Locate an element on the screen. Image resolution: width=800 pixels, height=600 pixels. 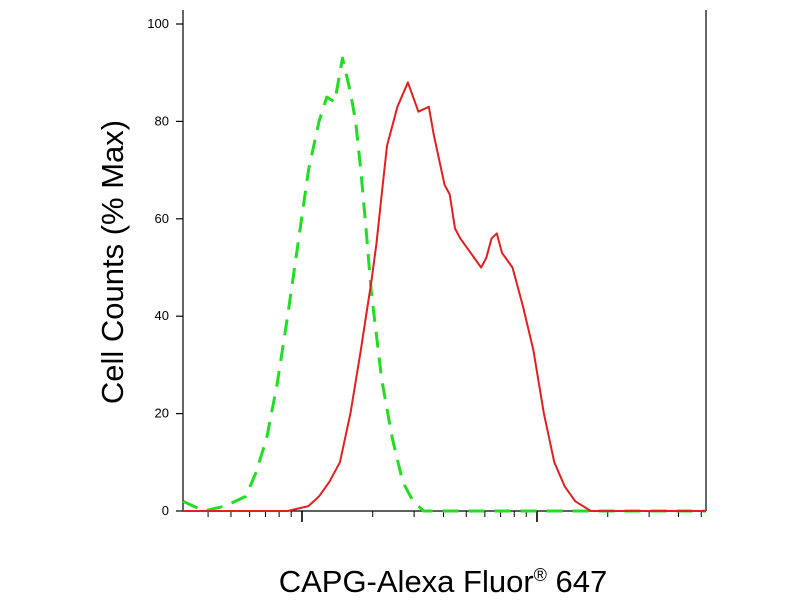
y-tick-label: 40 is located at coordinates (162, 315).